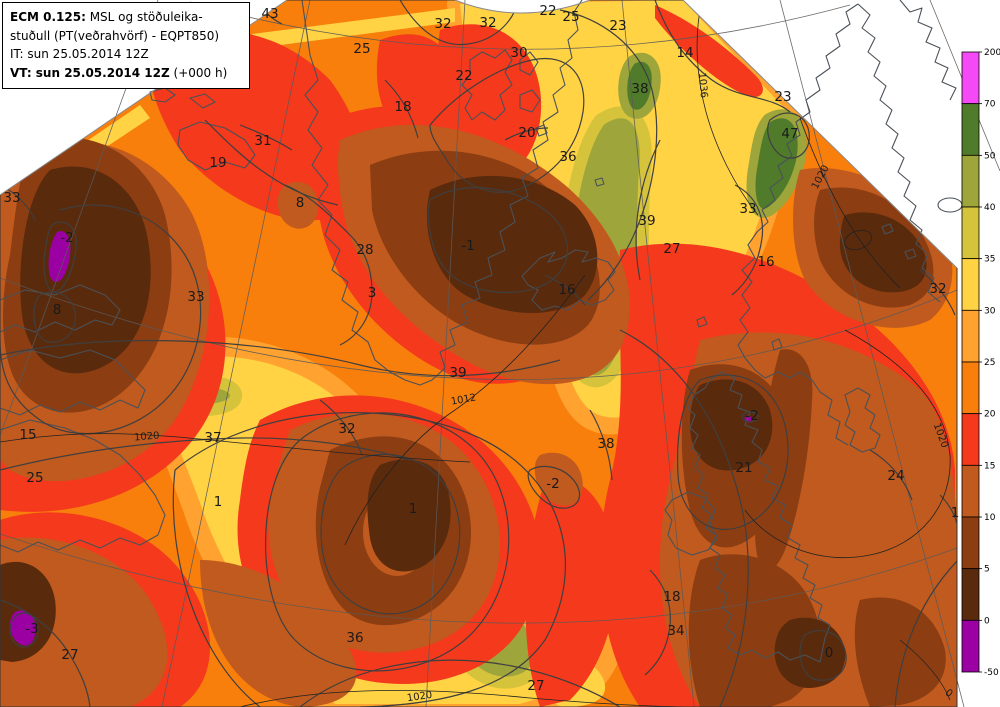 Image resolution: width=1000 pixels, height=707 pixels. What do you see at coordinates (990, 156) in the screenshot?
I see `colorbar-tick-label: 50` at bounding box center [990, 156].